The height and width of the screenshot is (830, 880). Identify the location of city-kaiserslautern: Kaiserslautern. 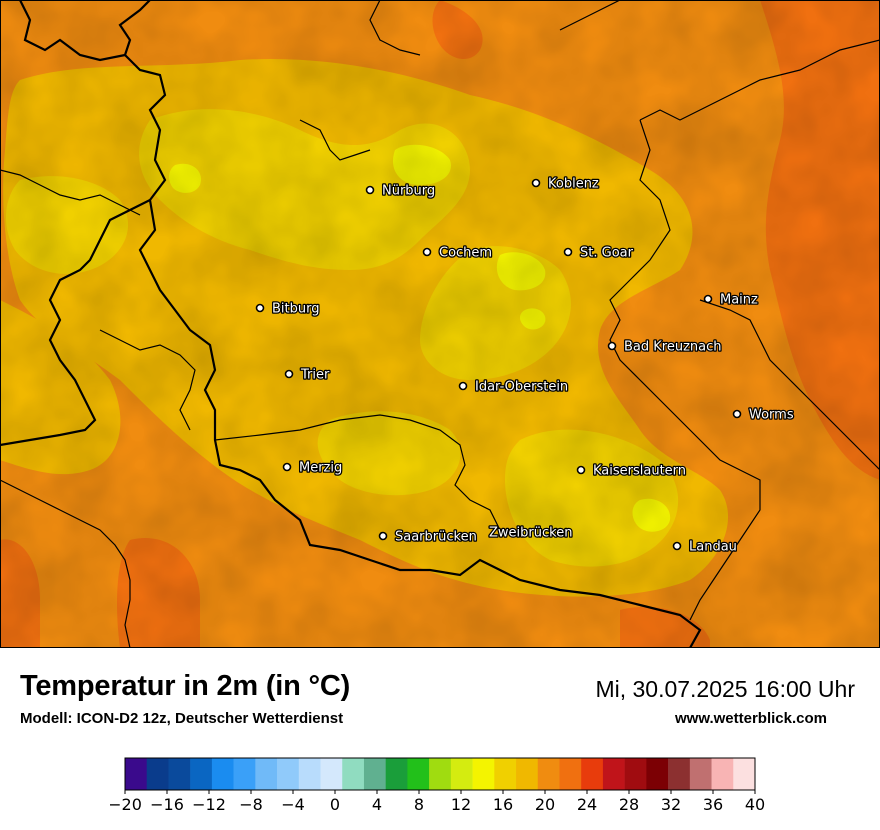
(631, 471).